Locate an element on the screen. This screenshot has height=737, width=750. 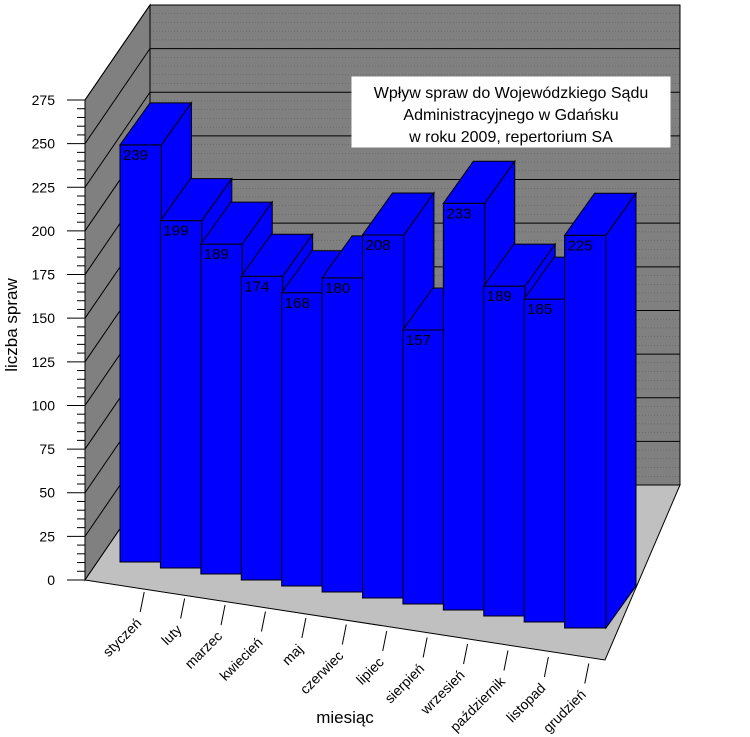
bar-value-label: 168 is located at coordinates (297, 303).